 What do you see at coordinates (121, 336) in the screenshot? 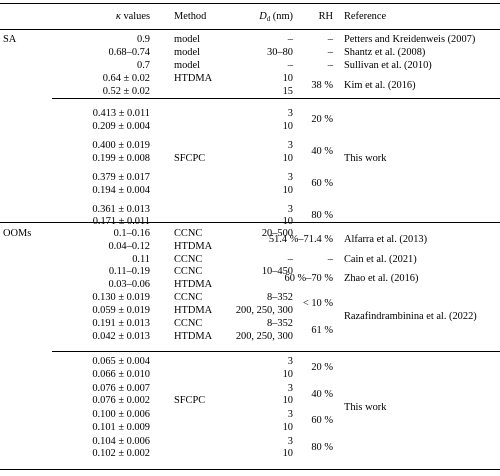
I see `ooms-kappa-cell: 0.042 ± 0.013` at bounding box center [121, 336].